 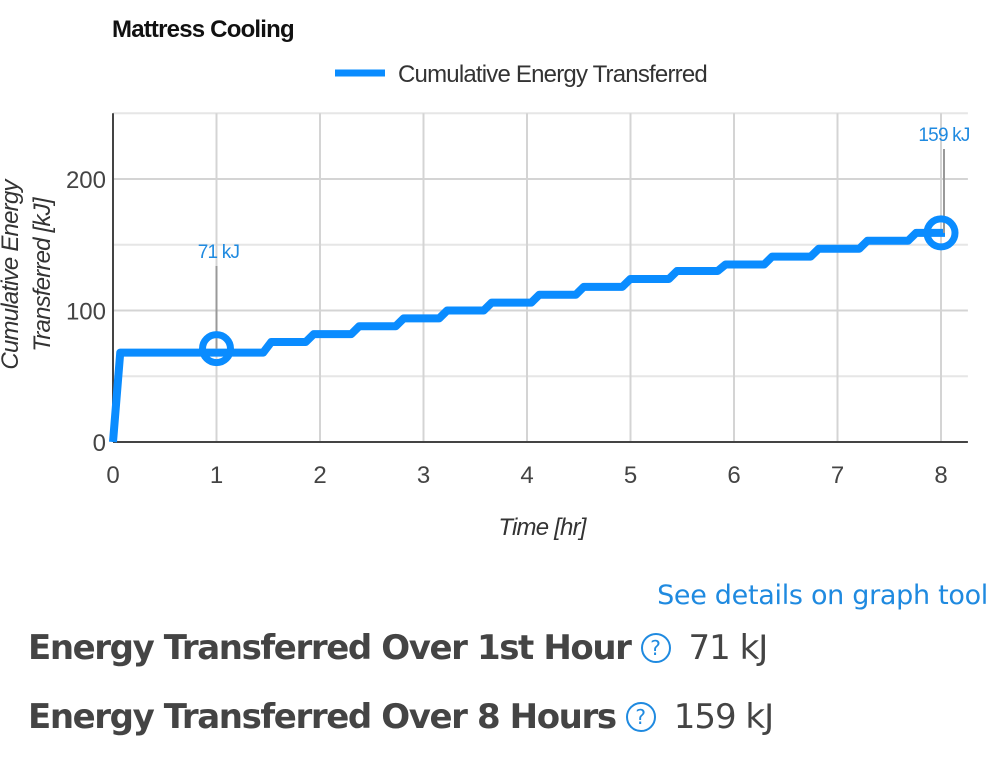 What do you see at coordinates (733, 475) in the screenshot?
I see `x-tick-label: 6` at bounding box center [733, 475].